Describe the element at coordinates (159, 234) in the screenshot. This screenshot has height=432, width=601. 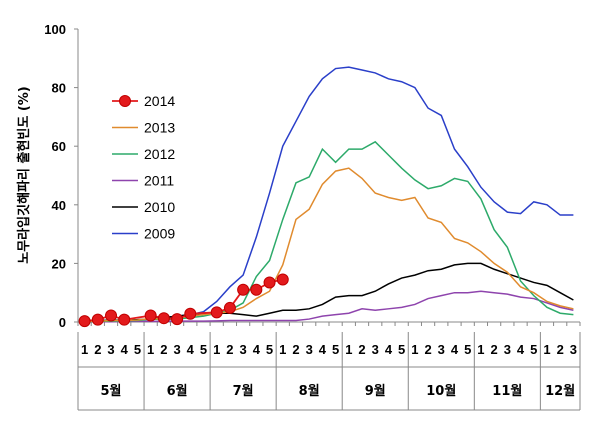
I see `legend-label: 2009` at that location.